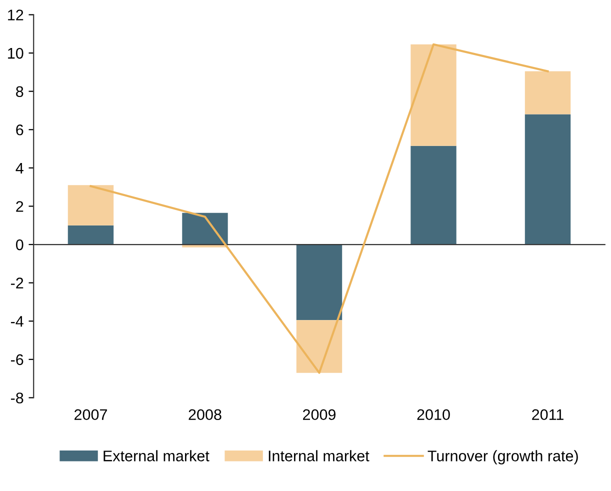 Image resolution: width=611 pixels, height=491 pixels. What do you see at coordinates (17, 283) in the screenshot?
I see `y-tick-label: -2` at bounding box center [17, 283].